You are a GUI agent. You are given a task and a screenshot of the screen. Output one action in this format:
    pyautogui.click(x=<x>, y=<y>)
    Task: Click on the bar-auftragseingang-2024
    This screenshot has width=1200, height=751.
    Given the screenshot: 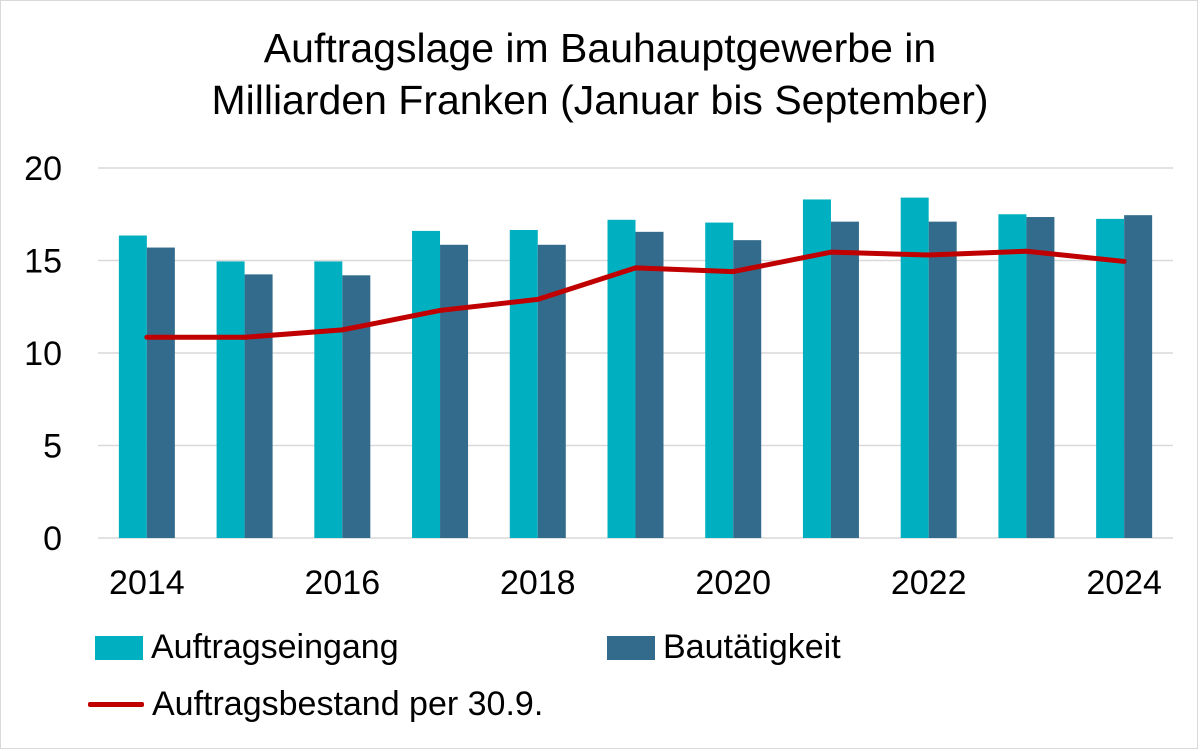 What is the action you would take?
    pyautogui.click(x=1110, y=378)
    